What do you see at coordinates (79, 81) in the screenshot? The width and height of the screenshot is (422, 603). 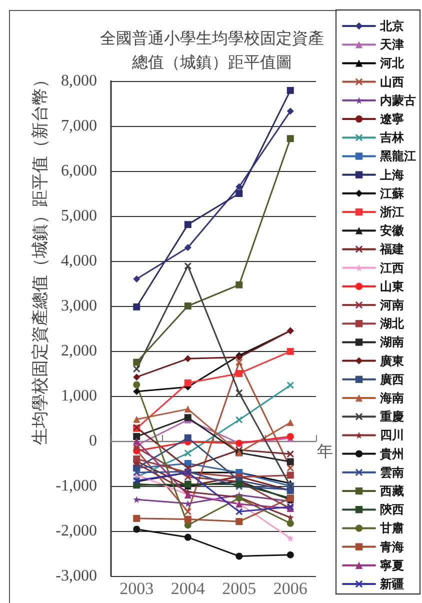 I see `y-tick-label: 8,000` at bounding box center [79, 81].